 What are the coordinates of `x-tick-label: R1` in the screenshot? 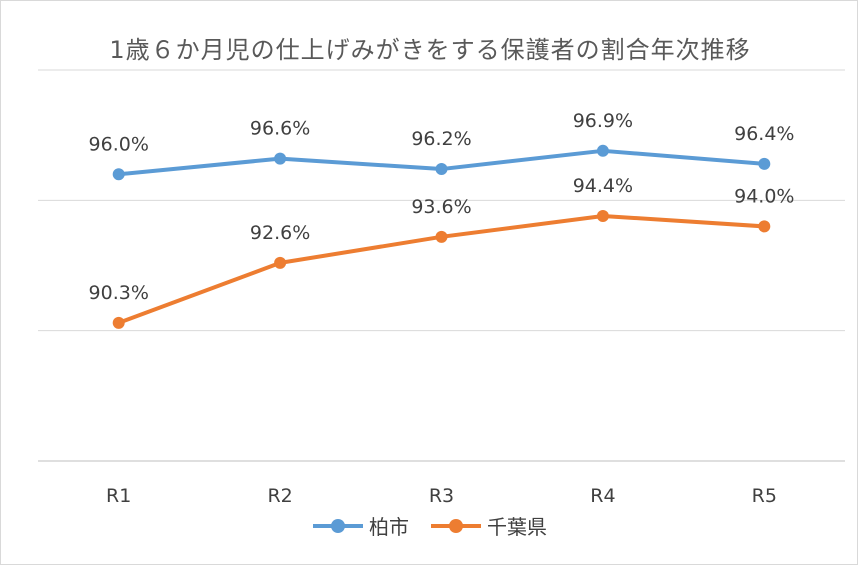 It's located at (118, 496).